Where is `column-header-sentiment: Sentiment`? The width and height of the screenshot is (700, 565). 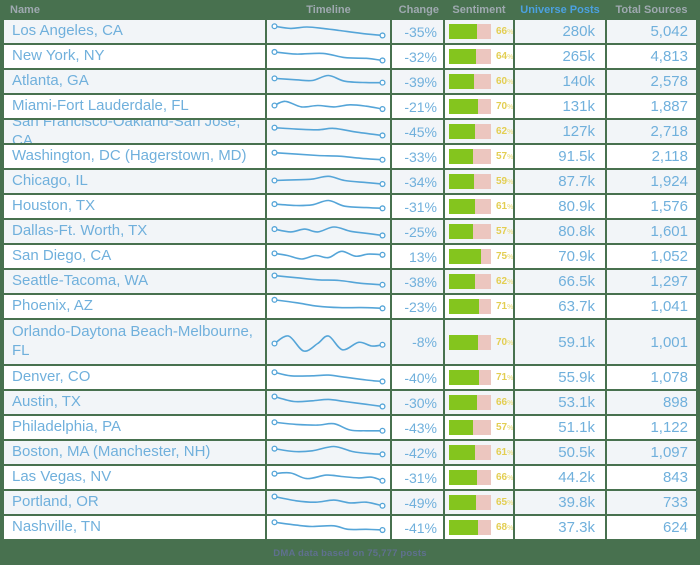
column-header-sentiment: Sentiment is located at coordinates (479, 10).